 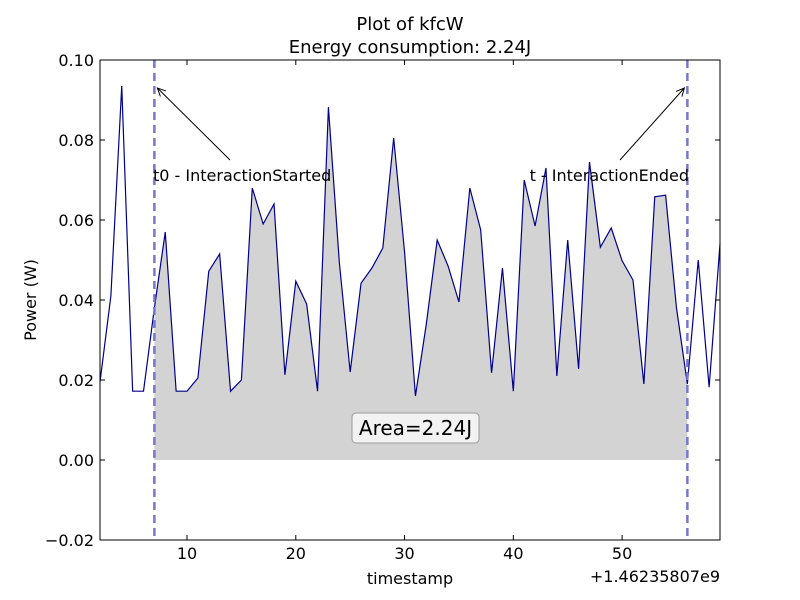 What do you see at coordinates (296, 553) in the screenshot?
I see `x-tick-label-1: 20` at bounding box center [296, 553].